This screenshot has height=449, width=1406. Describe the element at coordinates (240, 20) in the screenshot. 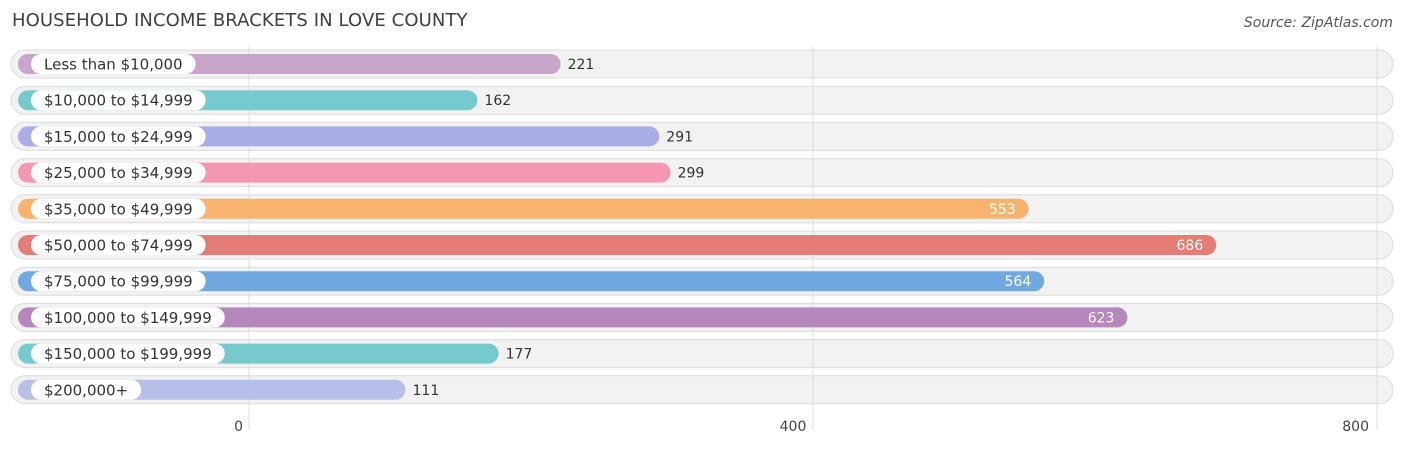

I see `chart-title: HOUSEHOLD INCOME BRACKETS IN LOVE COUNTY` at that location.